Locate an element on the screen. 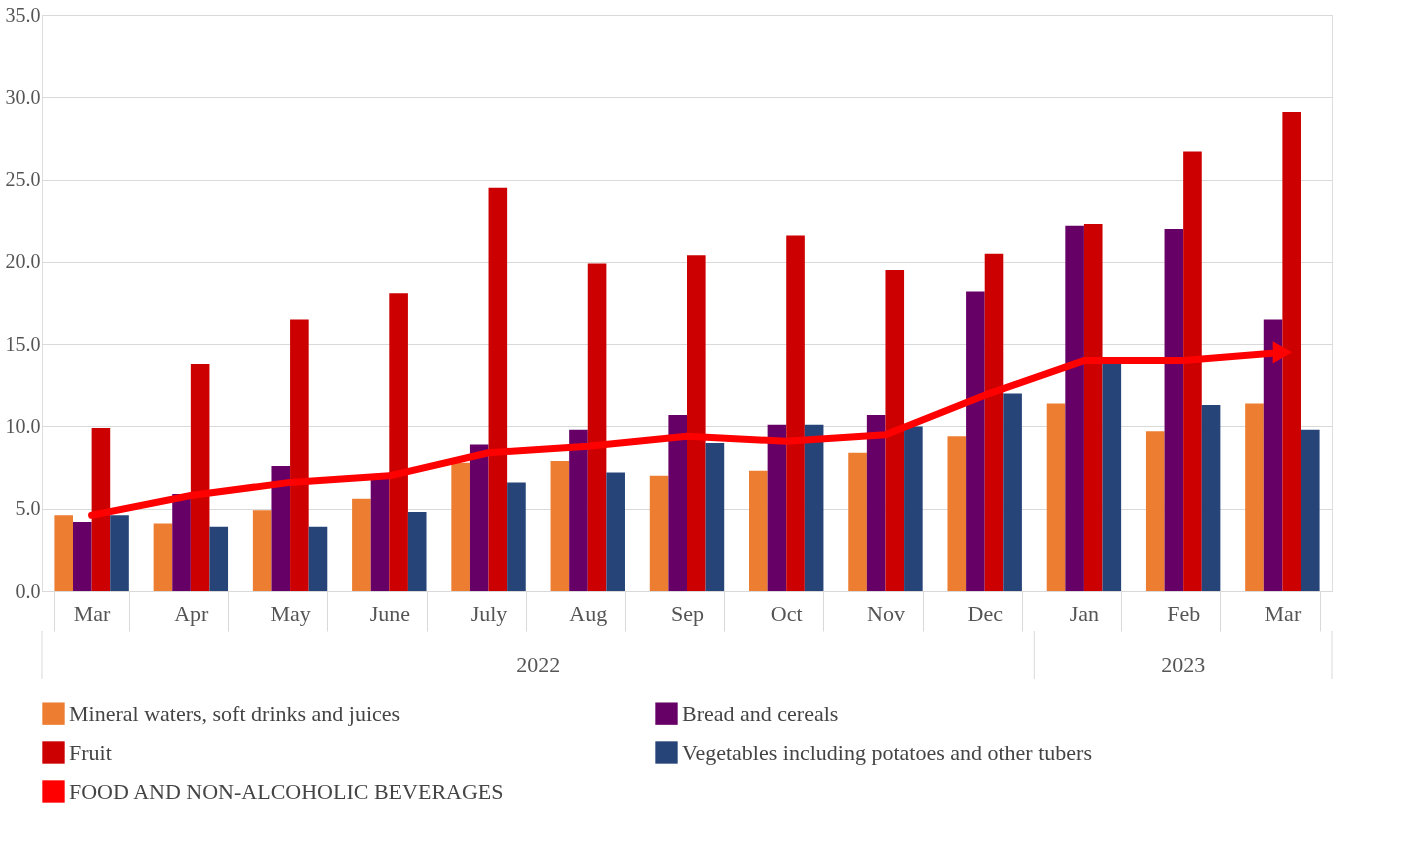 This screenshot has width=1407, height=868. y-tick-label: 20.0 is located at coordinates (23, 261).